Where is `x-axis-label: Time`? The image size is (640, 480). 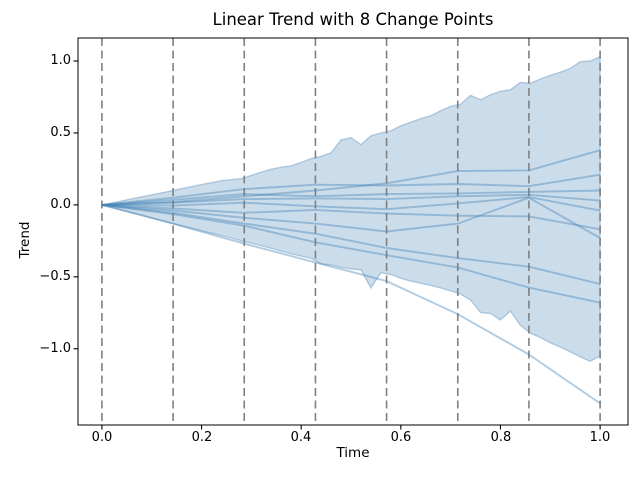 x-axis-label: Time is located at coordinates (353, 453).